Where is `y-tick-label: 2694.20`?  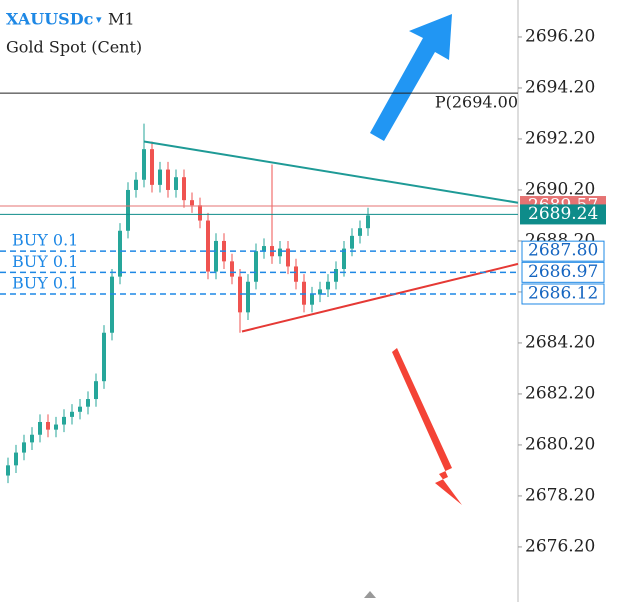
y-tick-label: 2694.20 is located at coordinates (560, 87).